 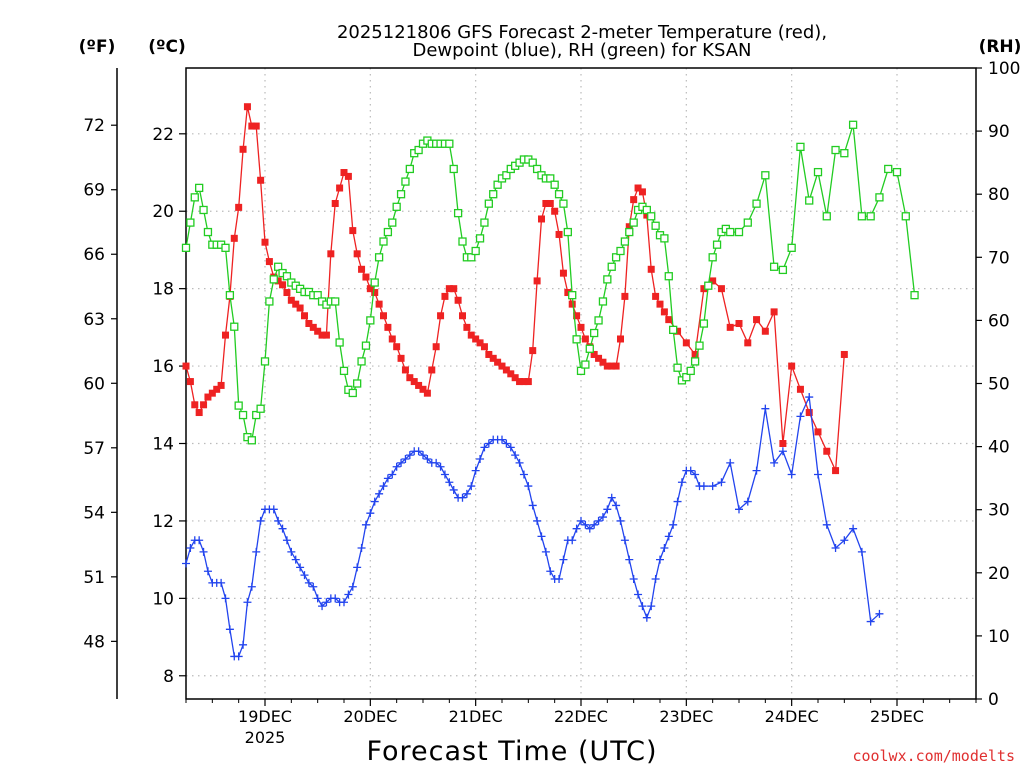 I want to click on rh-tick-label: 50, so click(x=999, y=385).